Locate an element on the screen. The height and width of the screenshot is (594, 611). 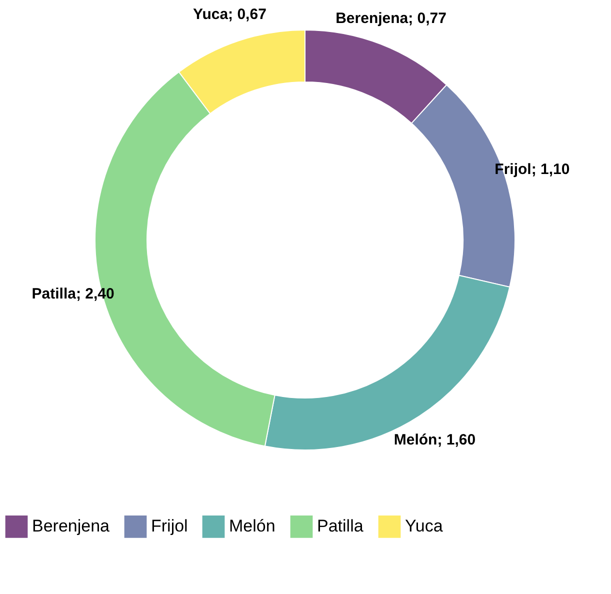
legend-label: Berenjena is located at coordinates (71, 526).